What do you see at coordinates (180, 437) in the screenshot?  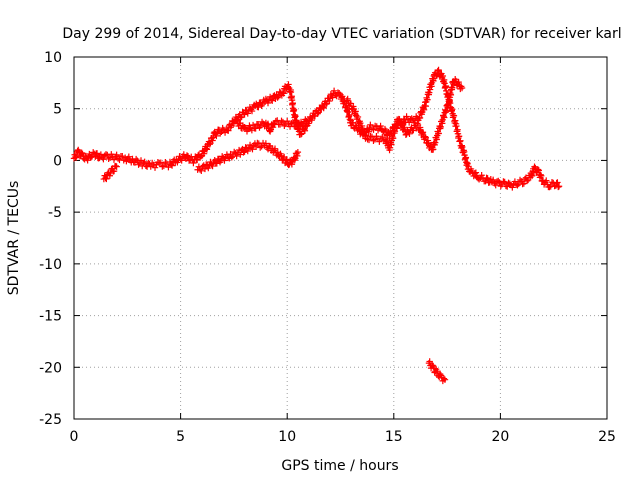 I see `x-tick-label: 5` at bounding box center [180, 437].